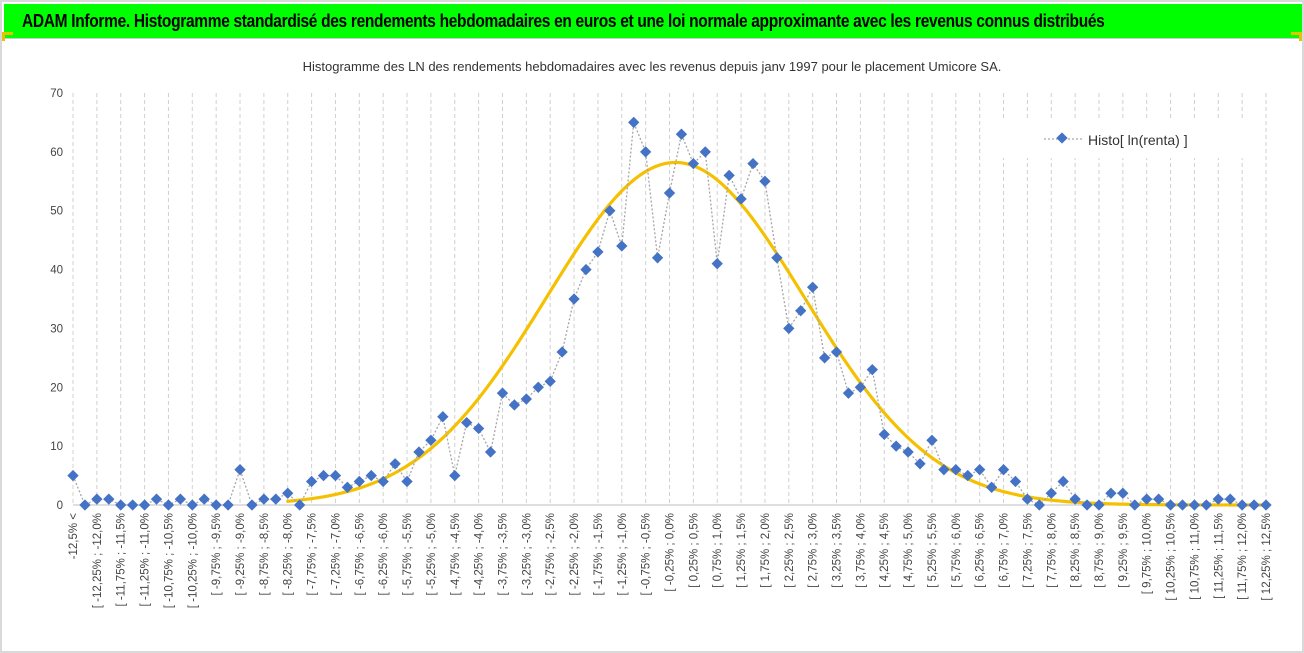  What do you see at coordinates (527, 554) in the screenshot?
I see `x-tick-label: [ -3,25% ; -3,0%` at bounding box center [527, 554].